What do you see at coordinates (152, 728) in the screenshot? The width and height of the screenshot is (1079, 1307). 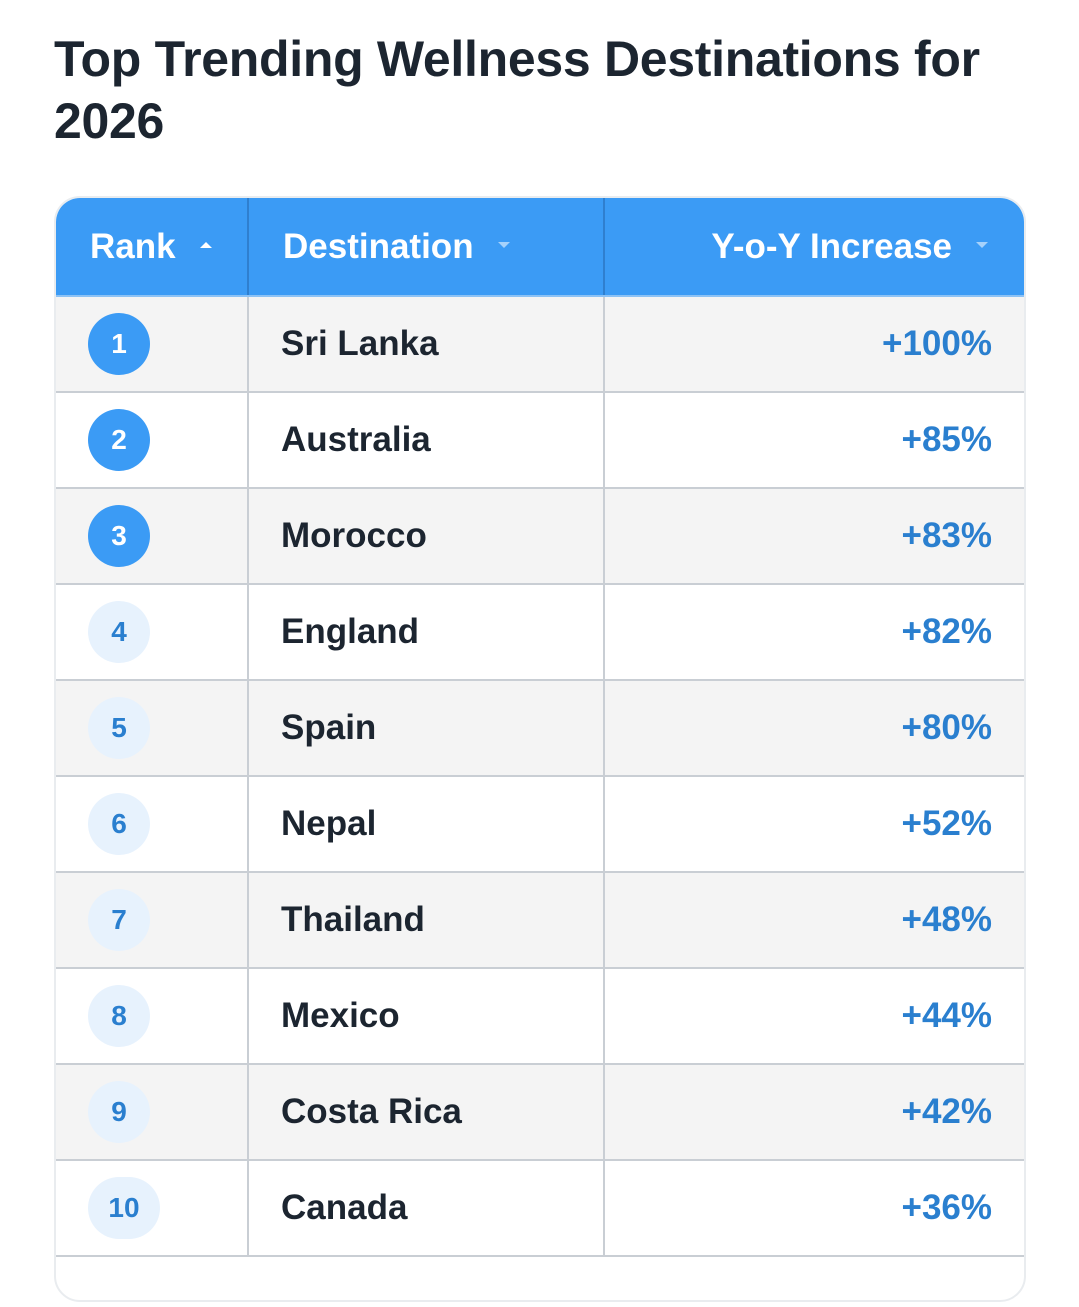 I see `rank-cell: 5` at bounding box center [152, 728].